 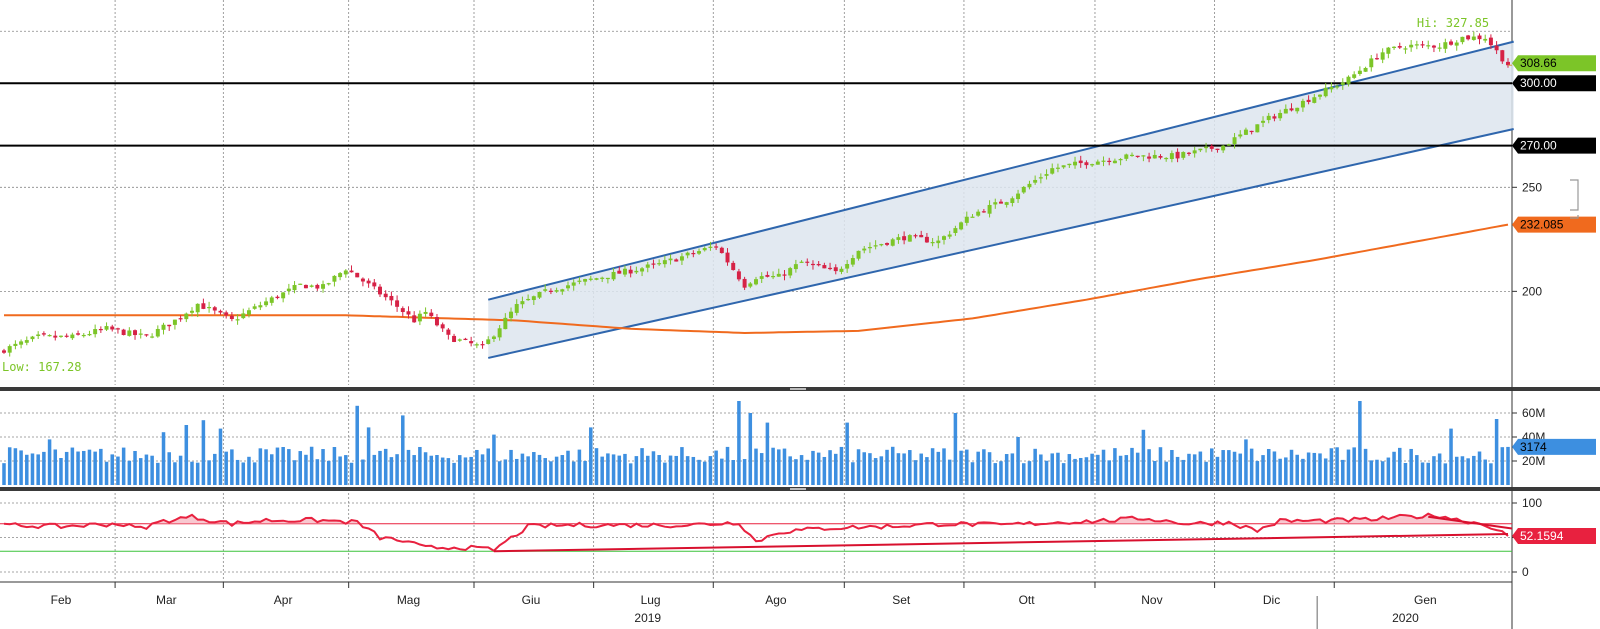 I want to click on high-annotation: Hi: 327.85, so click(x=1453, y=23).